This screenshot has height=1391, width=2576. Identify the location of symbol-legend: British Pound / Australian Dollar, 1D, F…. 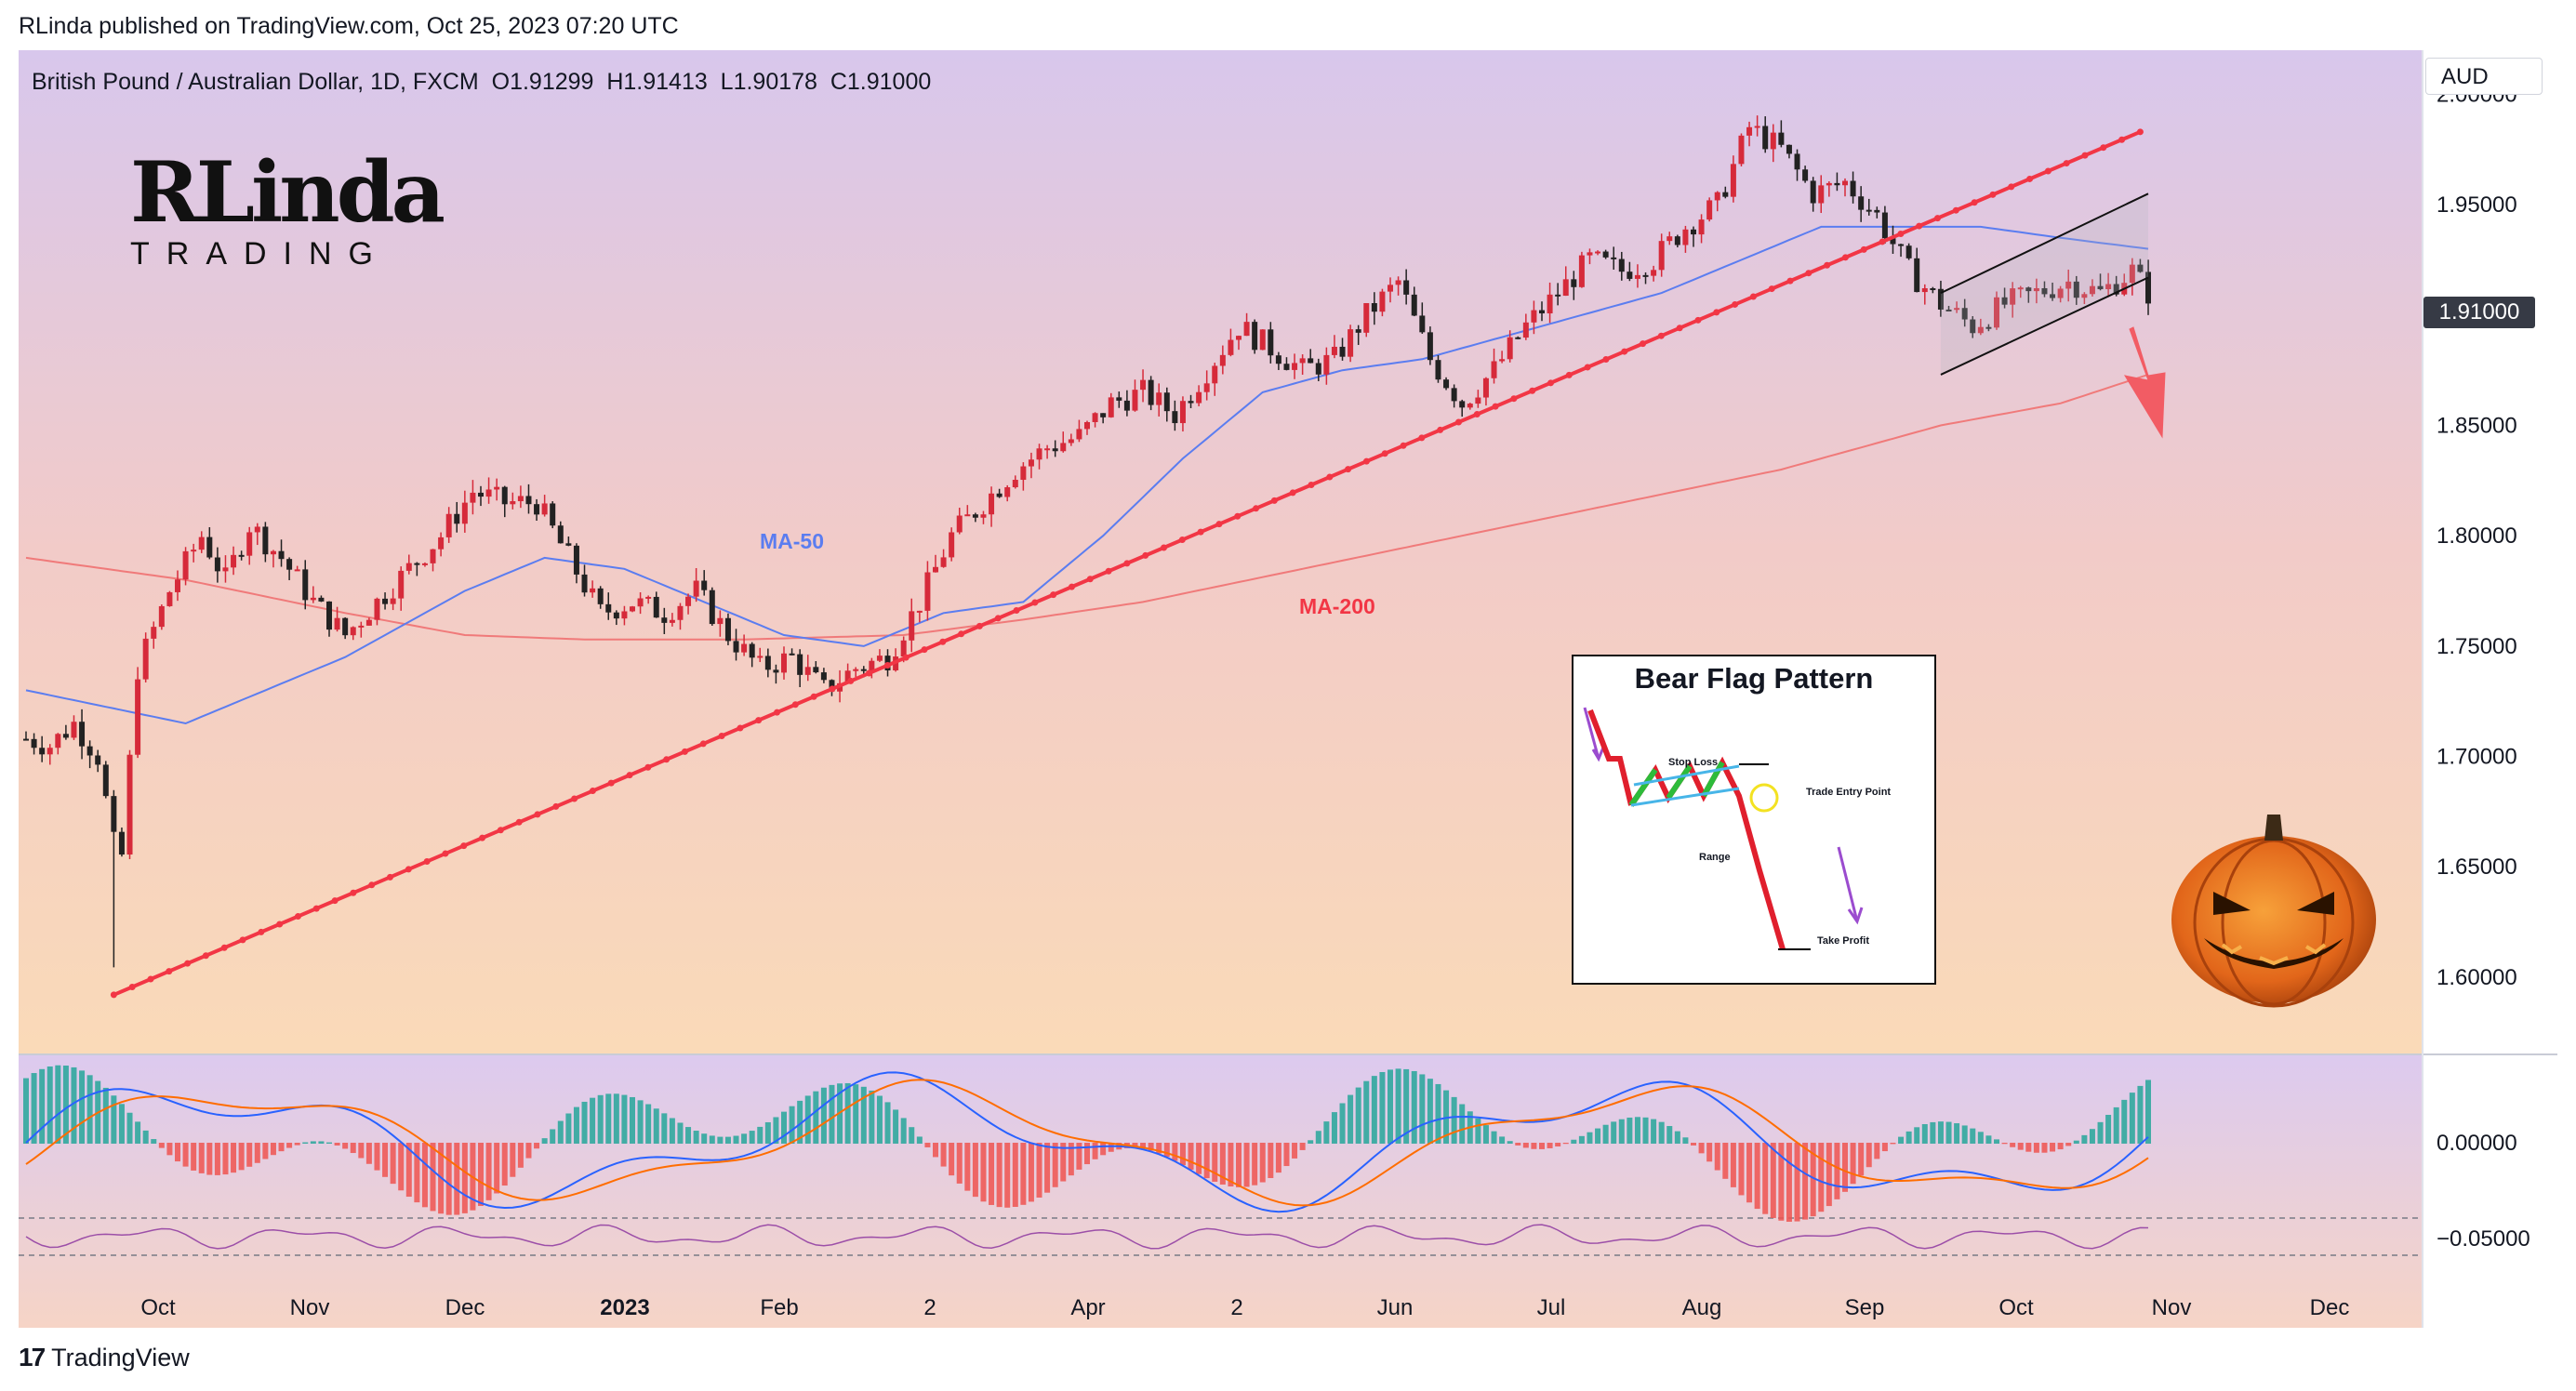
(482, 82).